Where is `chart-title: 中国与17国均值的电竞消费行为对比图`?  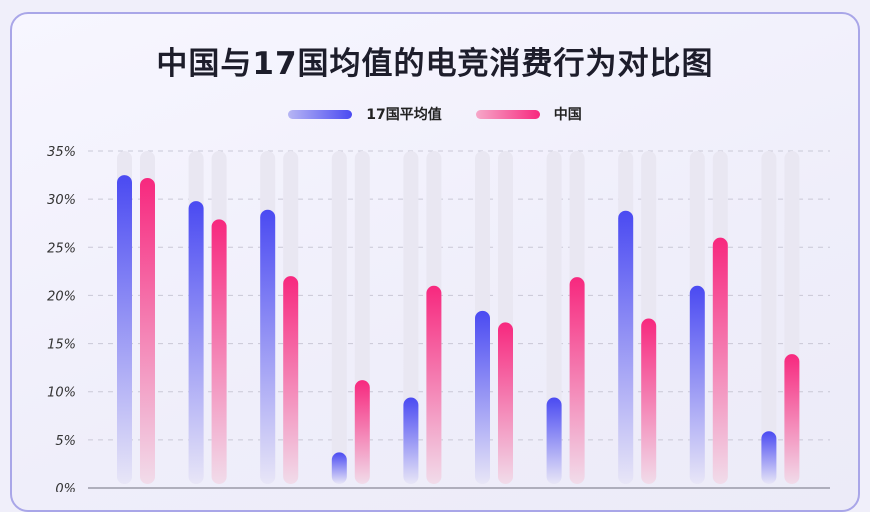 chart-title: 中国与17国均值的电竞消费行为对比图 is located at coordinates (435, 64).